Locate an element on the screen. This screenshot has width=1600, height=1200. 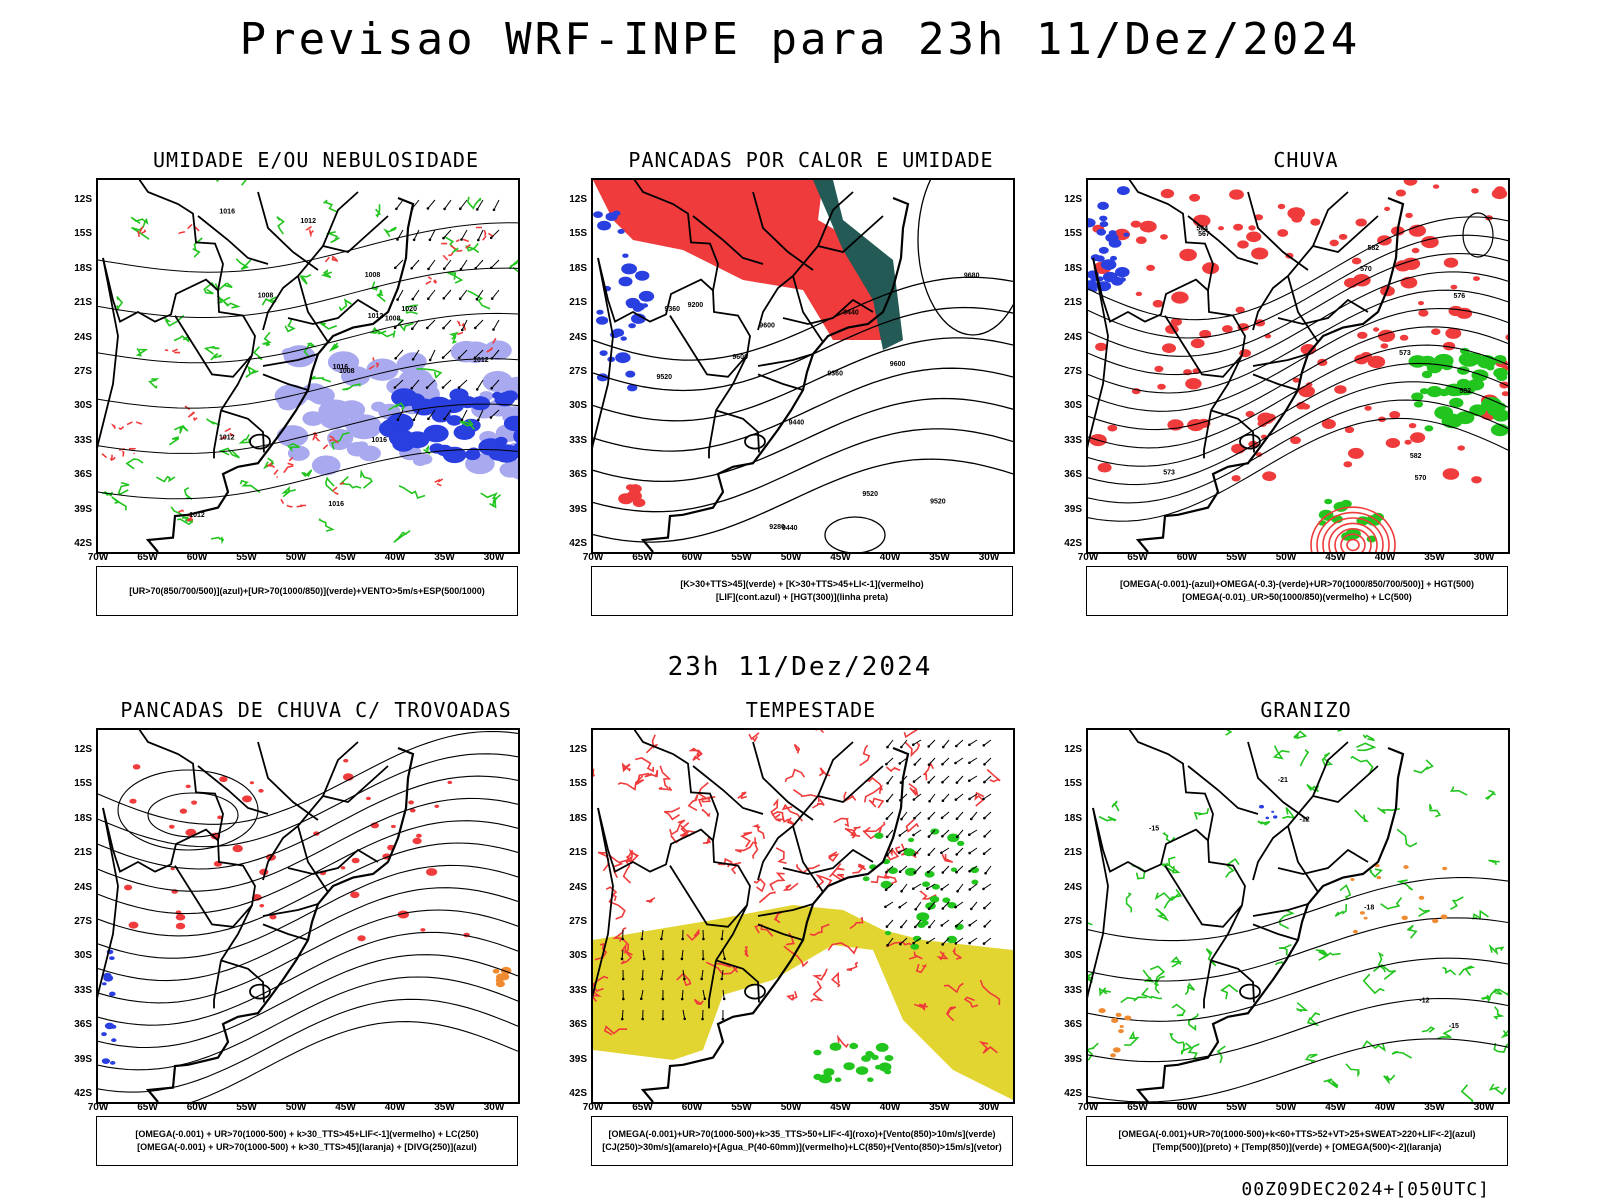
lat-tick-label: 27S is located at coordinates (83, 371).